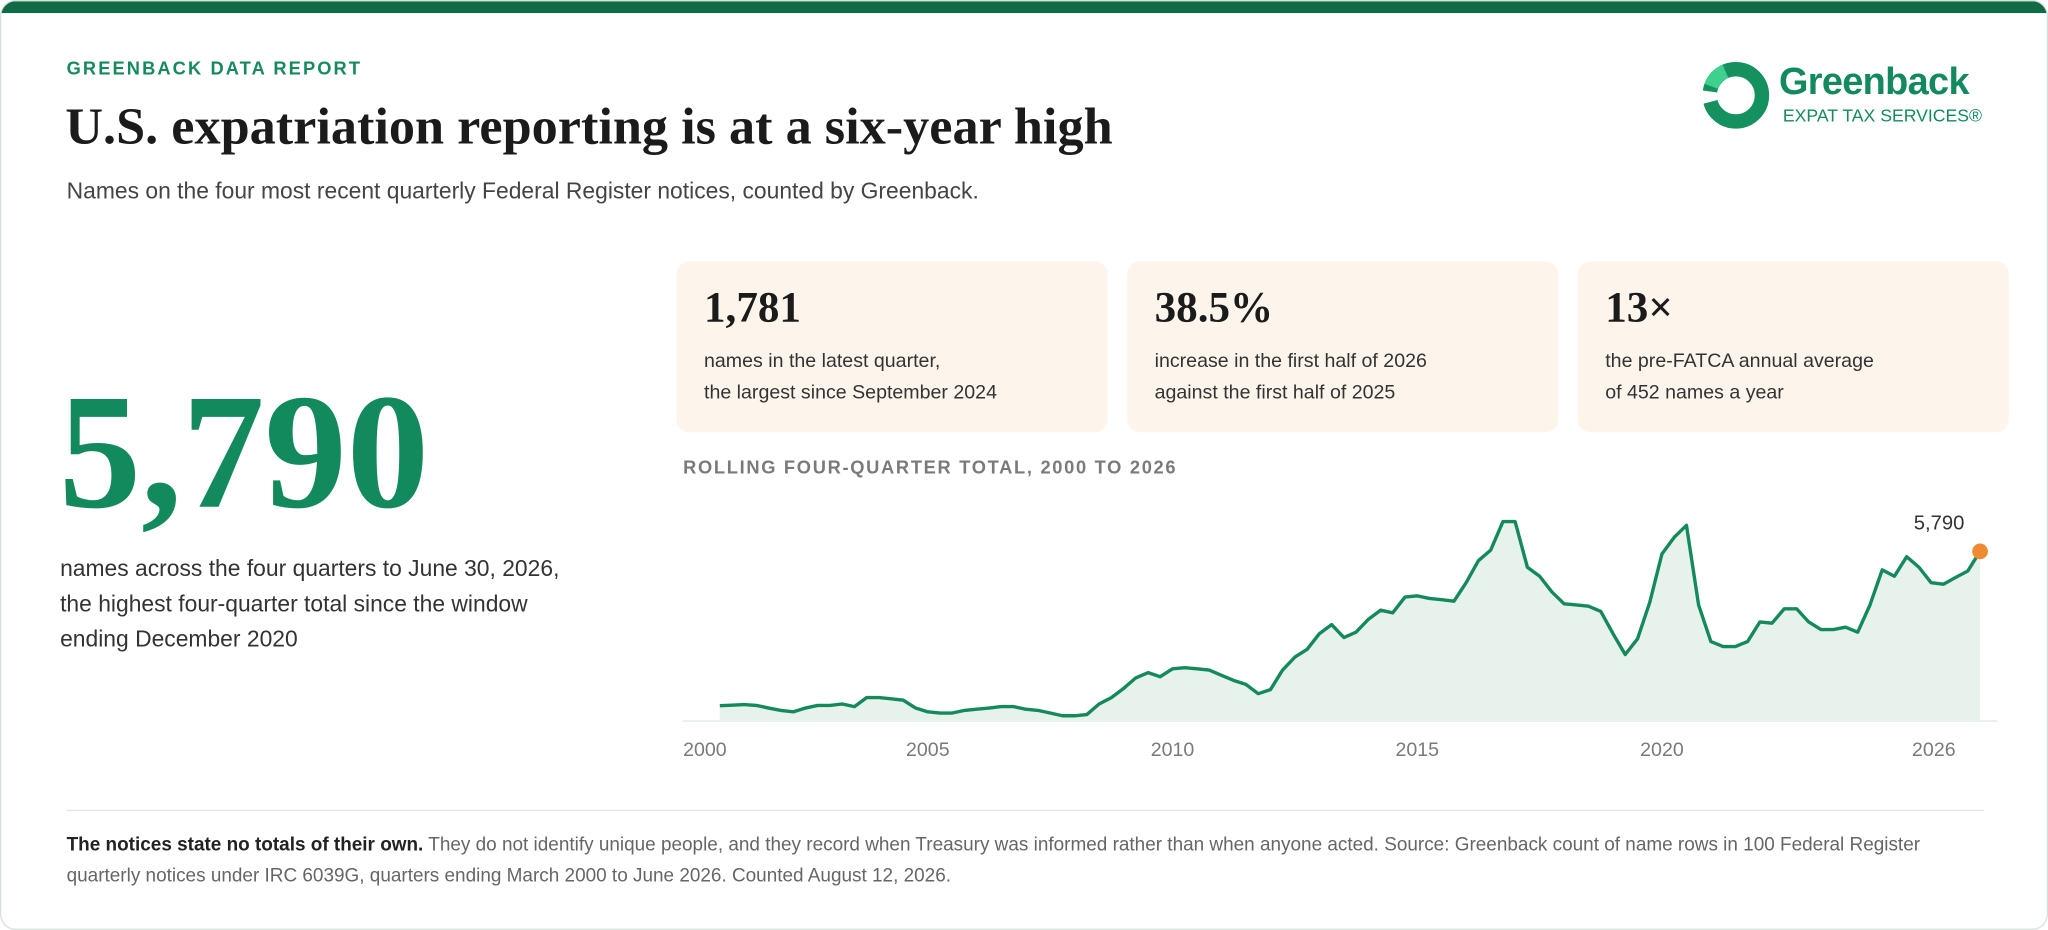  What do you see at coordinates (1939, 523) in the screenshot?
I see `data-label: 5,790` at bounding box center [1939, 523].